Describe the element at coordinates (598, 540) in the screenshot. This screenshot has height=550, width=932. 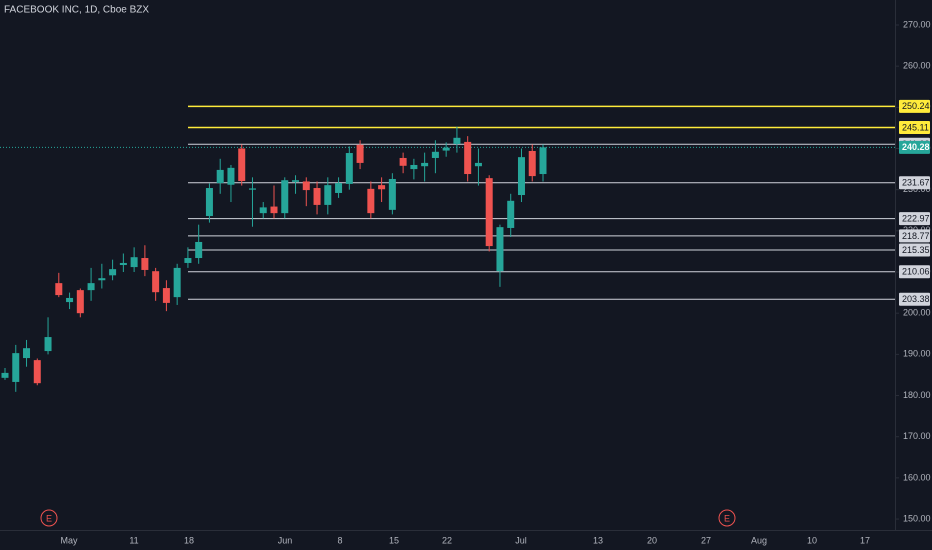
I see `x-tick-label: 13` at that location.